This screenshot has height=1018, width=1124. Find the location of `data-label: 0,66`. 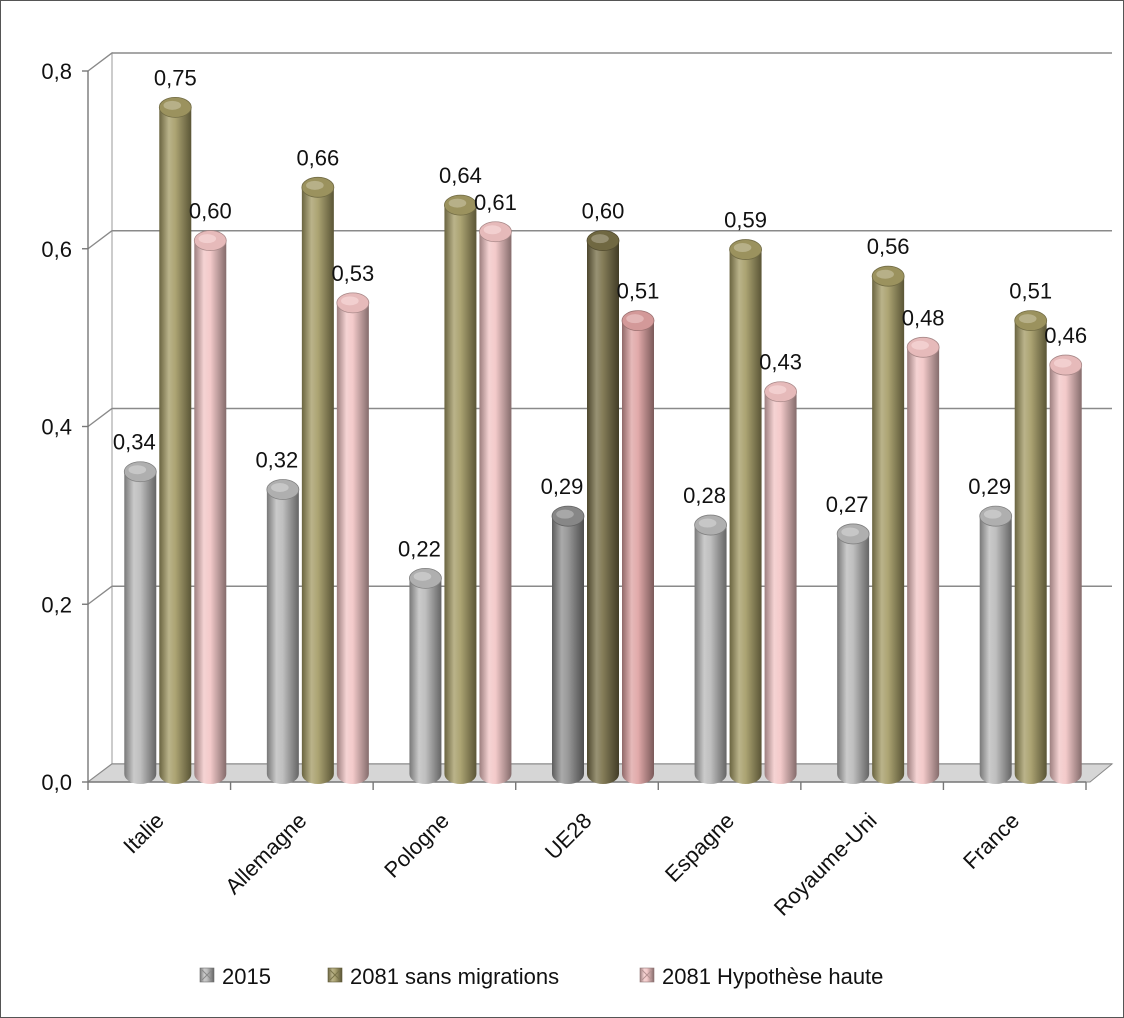

data-label: 0,66 is located at coordinates (317, 157).